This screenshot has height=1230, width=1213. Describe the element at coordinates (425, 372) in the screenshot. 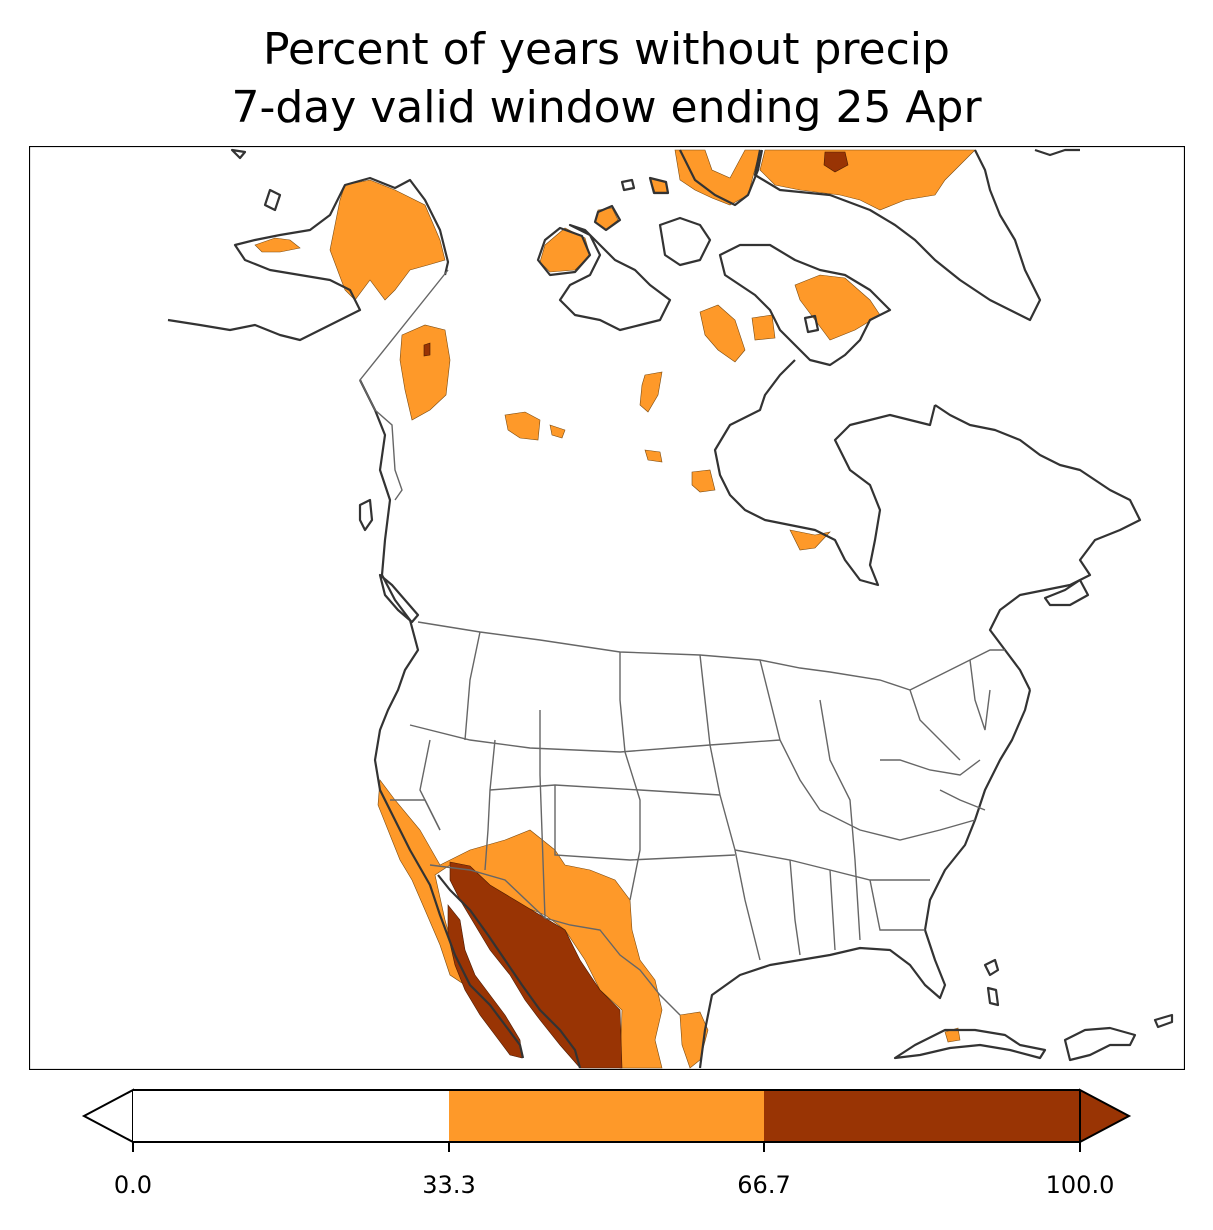

I see `region-yukon` at that location.